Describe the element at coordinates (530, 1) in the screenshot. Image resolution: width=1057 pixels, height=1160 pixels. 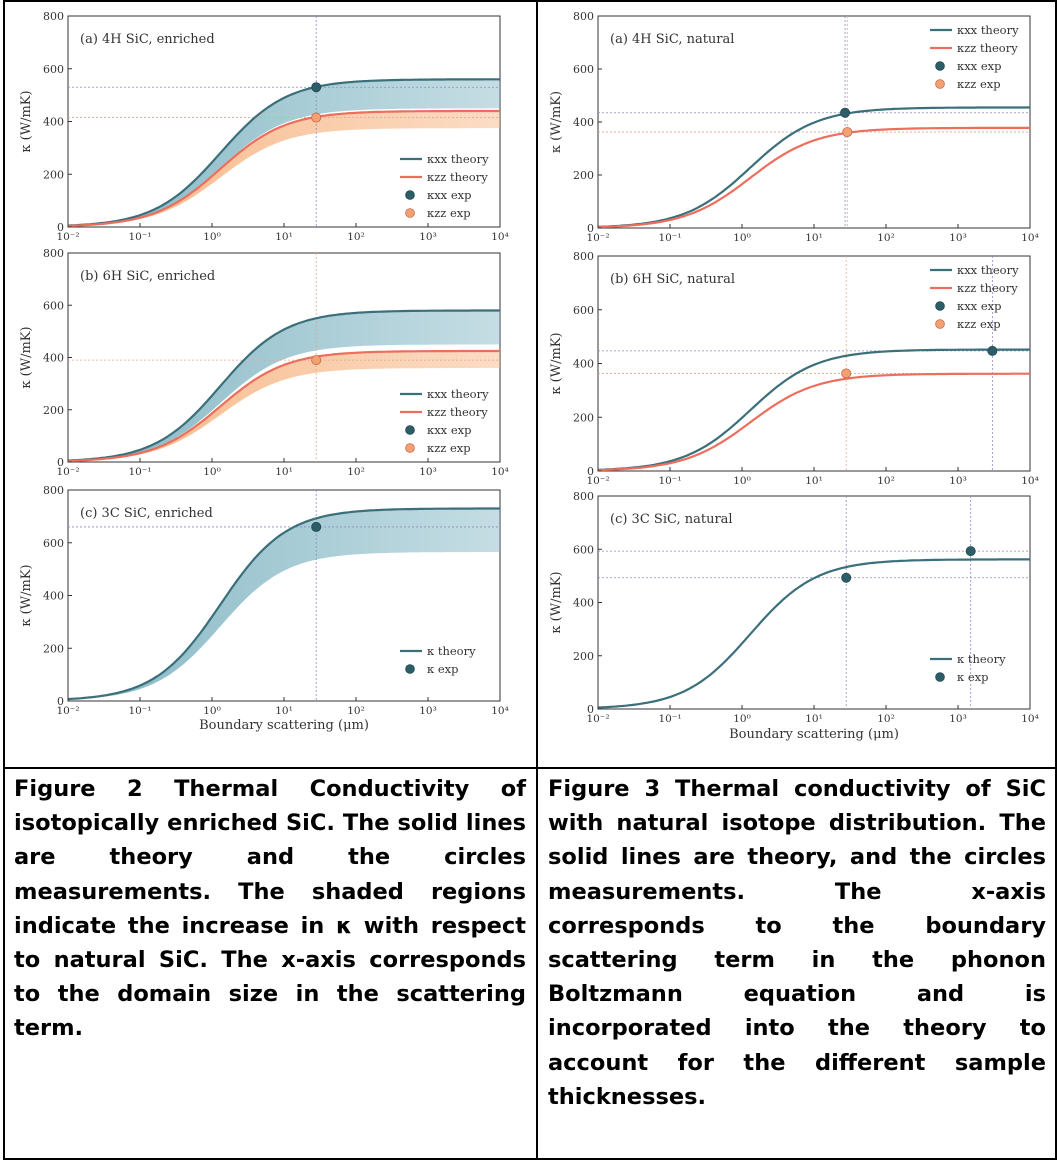
I see `table-border-top` at that location.